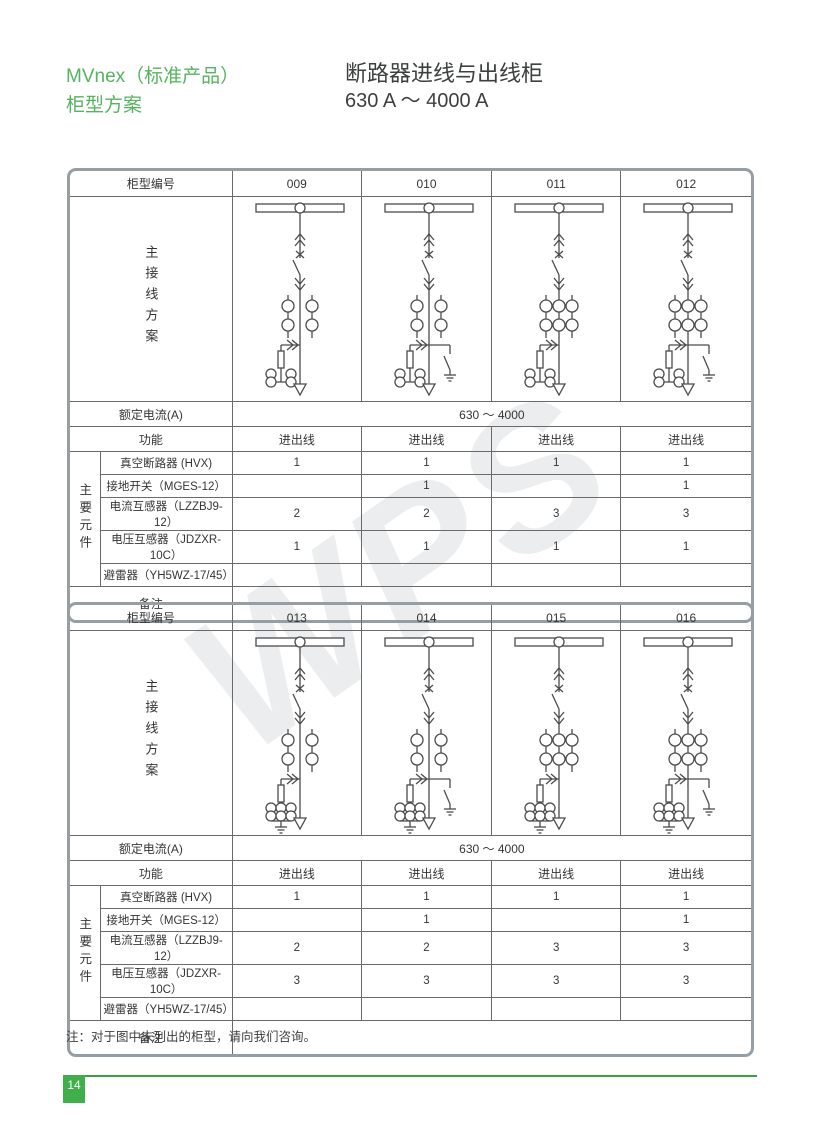  What do you see at coordinates (191, 1037) in the screenshot?
I see `footnote: 注：对于图中未列出的柜型，请向我们咨询。` at bounding box center [191, 1037].